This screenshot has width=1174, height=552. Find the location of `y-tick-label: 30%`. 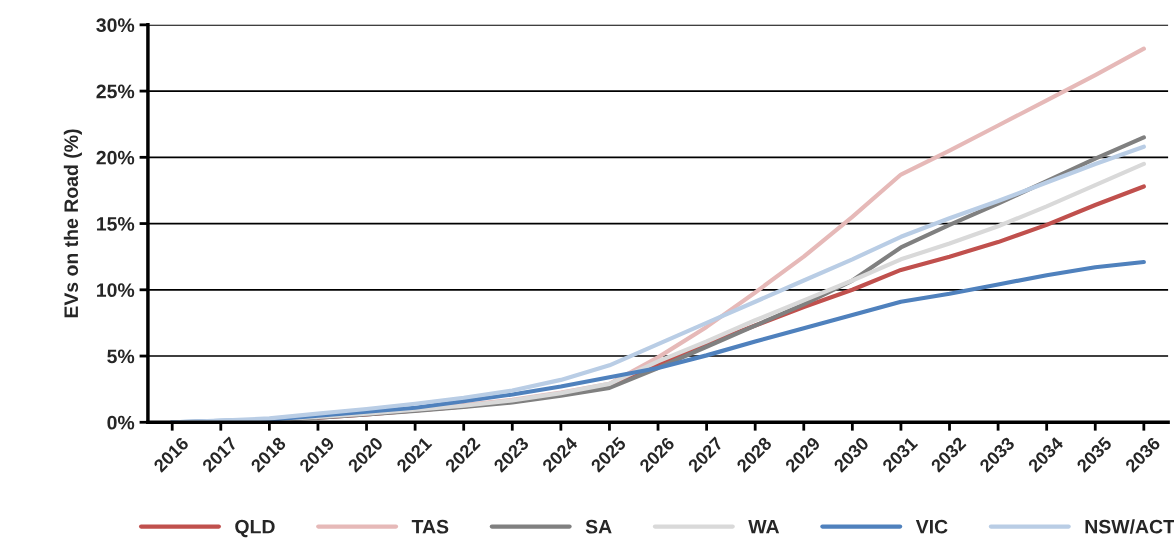

y-tick-label: 30% is located at coordinates (115, 25).